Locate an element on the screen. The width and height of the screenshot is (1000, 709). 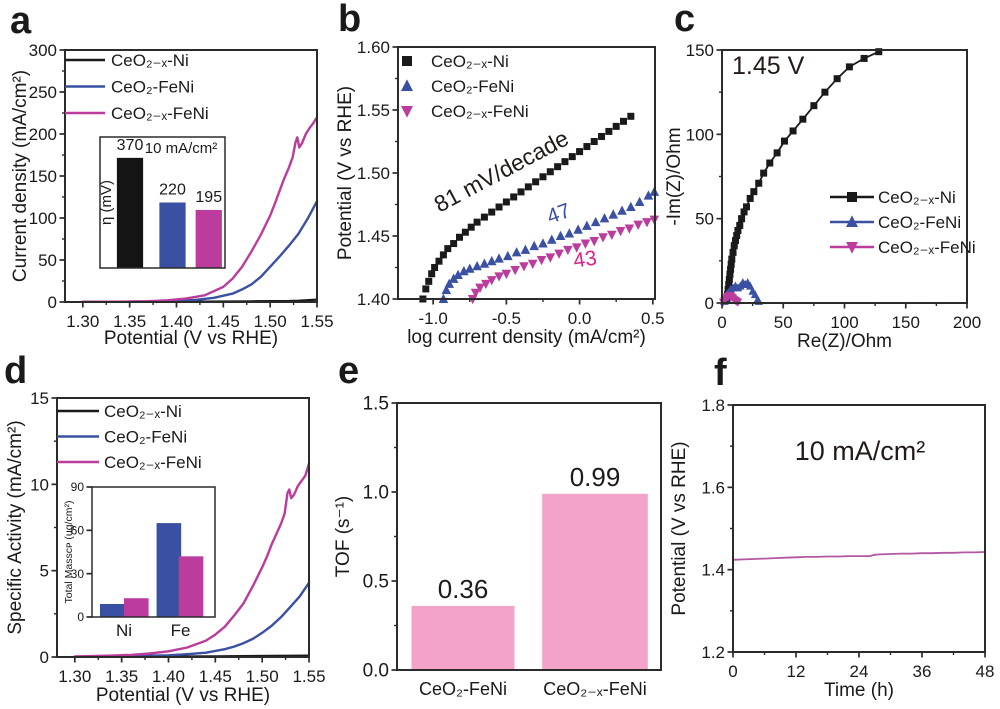
y-tick-label: 30 is located at coordinates (78, 574).